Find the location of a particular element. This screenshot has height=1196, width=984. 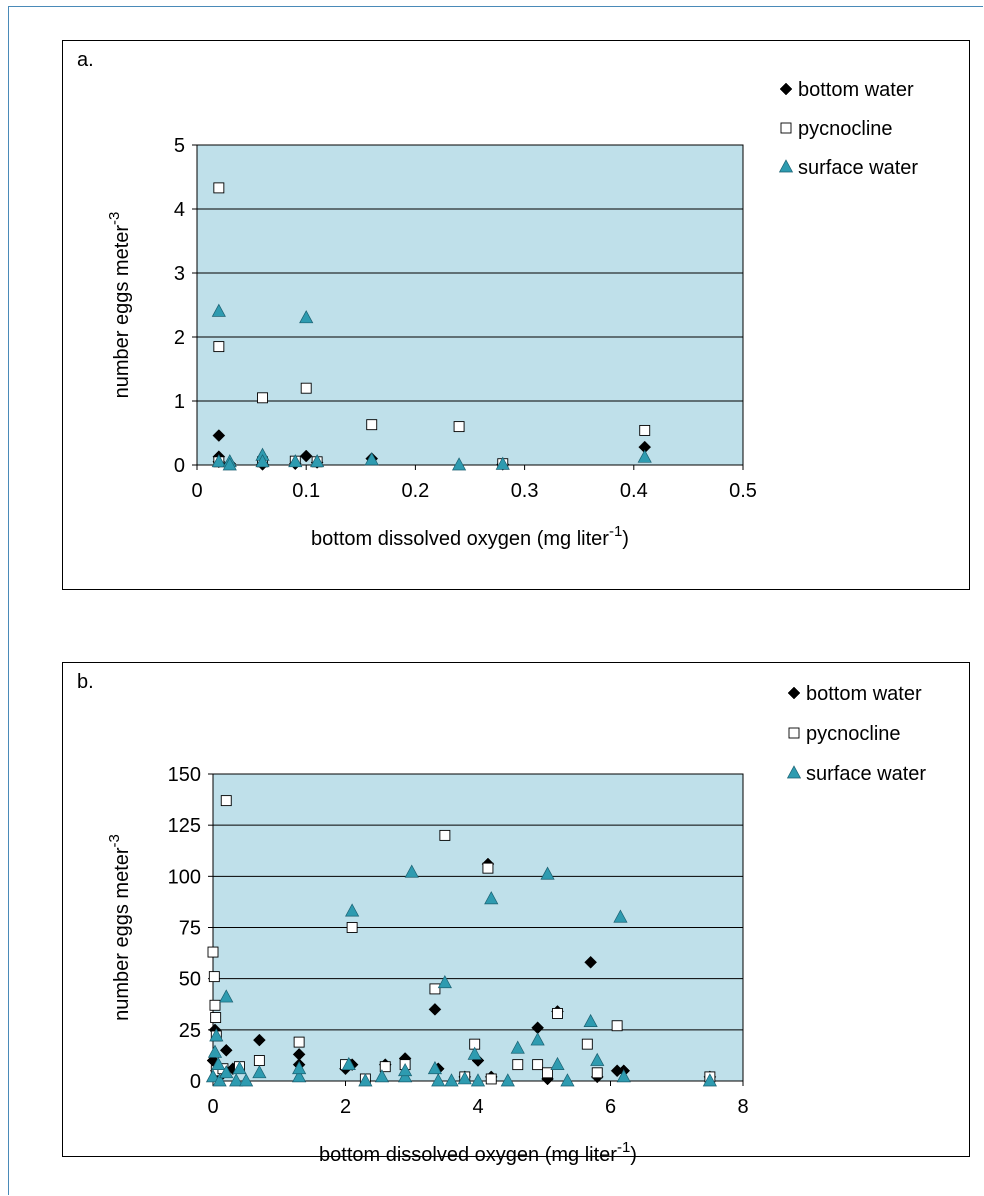

x-tick-label: 0.2 is located at coordinates (415, 491).